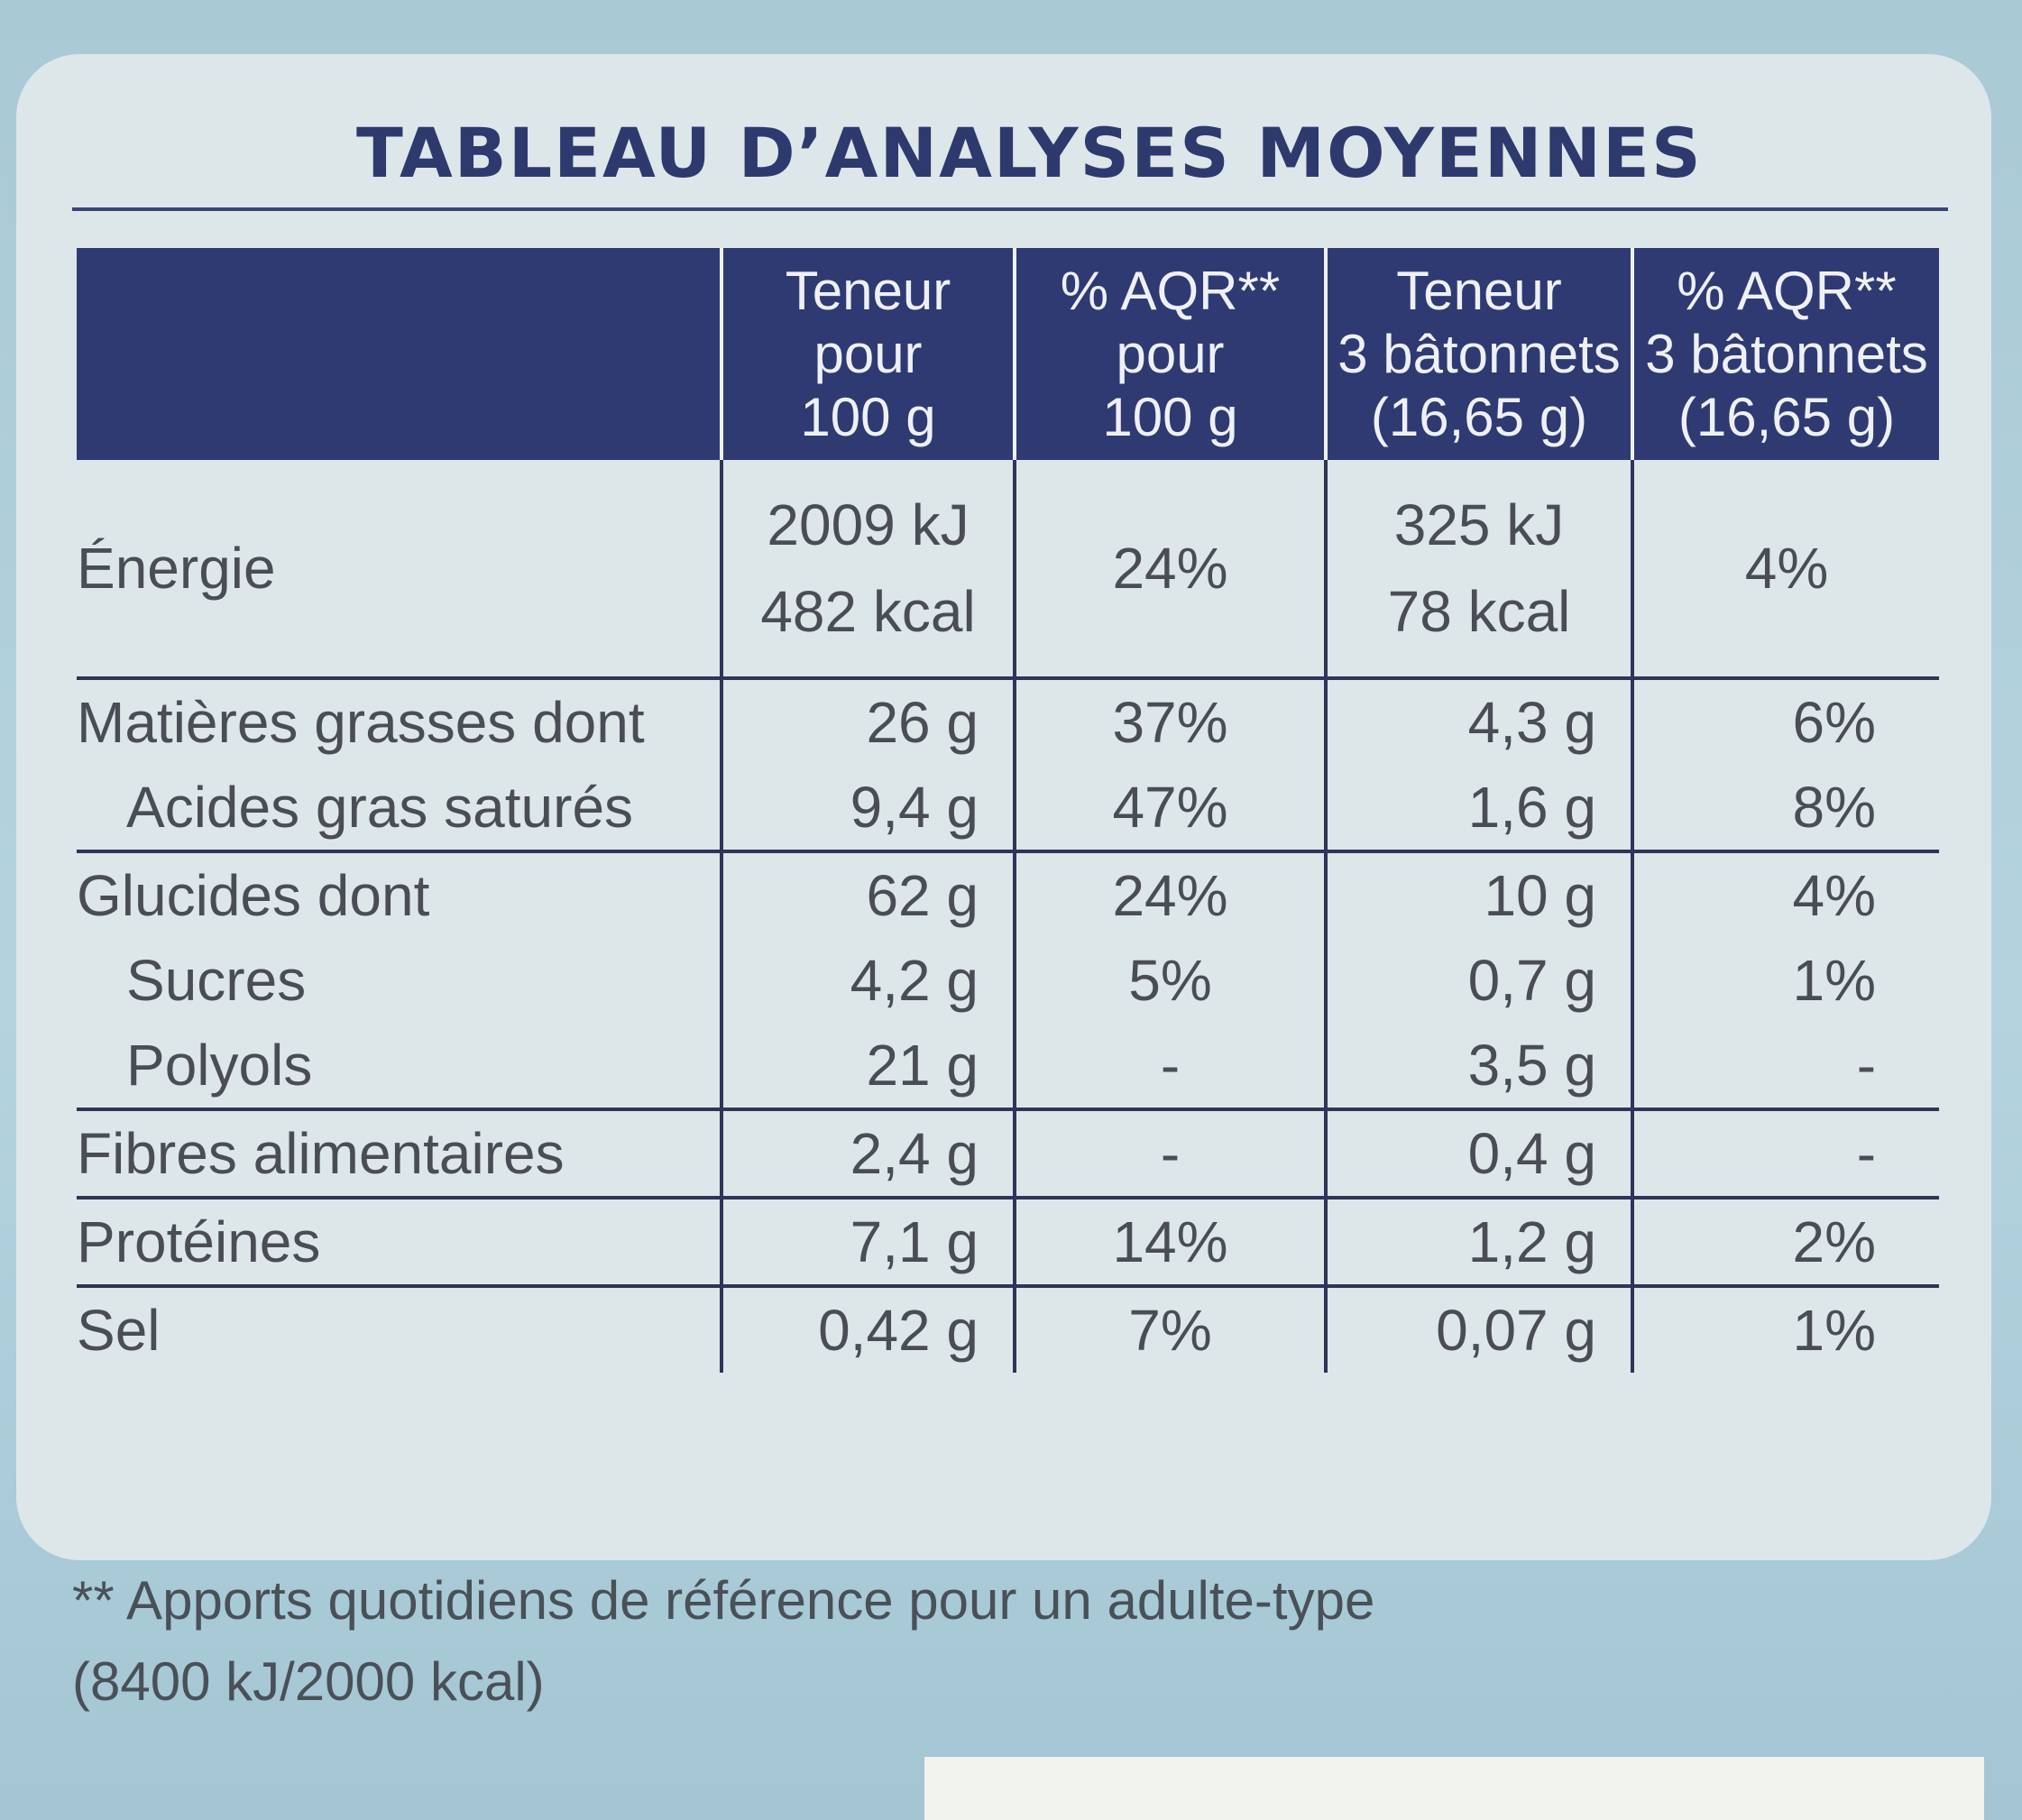 Image resolution: width=2022 pixels, height=1820 pixels. What do you see at coordinates (867, 1153) in the screenshot?
I see `cell-content-100g: 2,4 g` at bounding box center [867, 1153].